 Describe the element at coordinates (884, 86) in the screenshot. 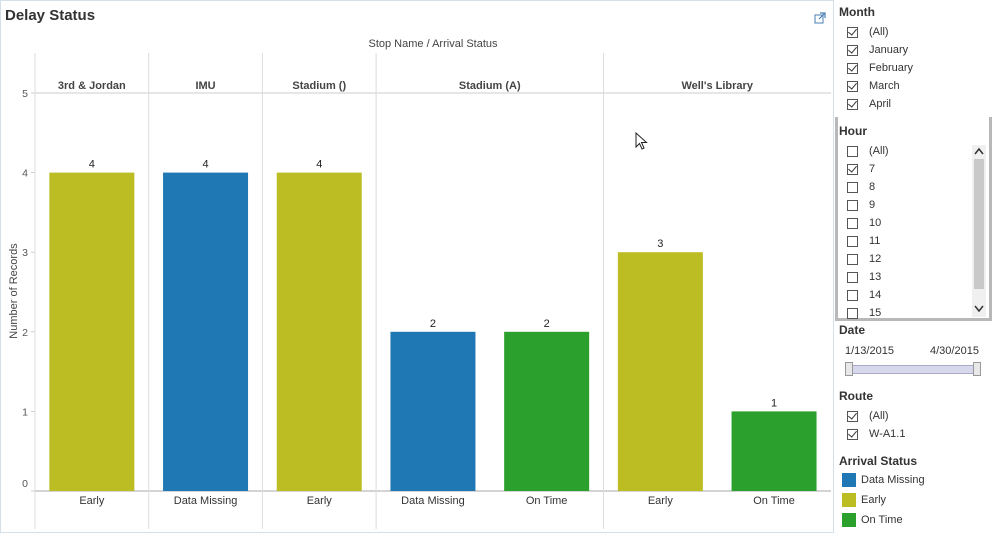

I see `month-option-label: March` at that location.